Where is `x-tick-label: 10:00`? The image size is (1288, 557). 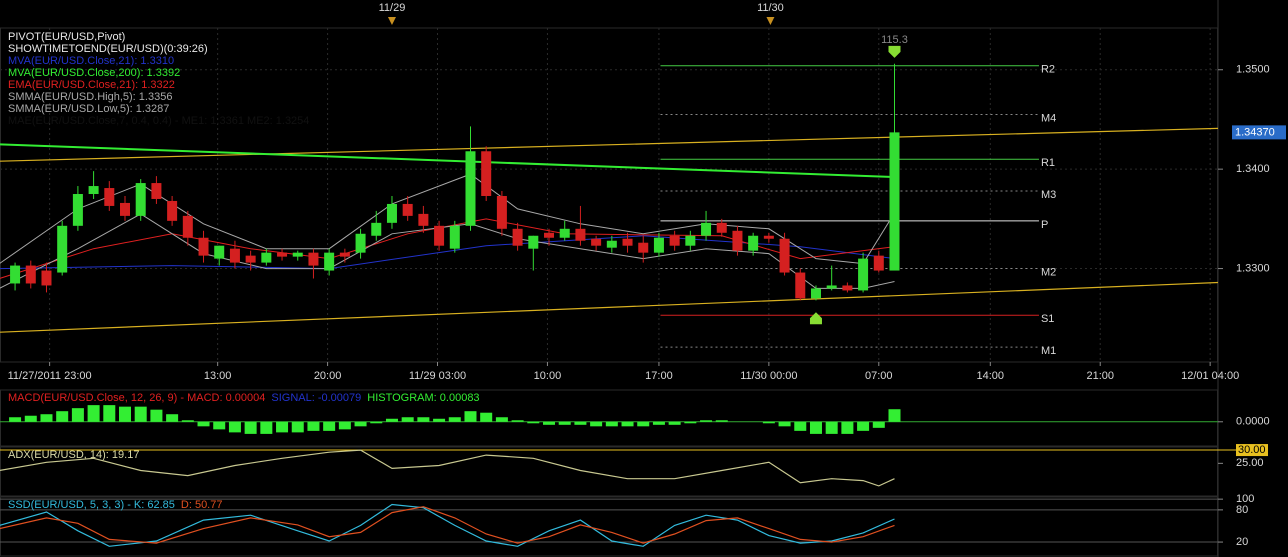
x-tick-label: 10:00 is located at coordinates (548, 376).